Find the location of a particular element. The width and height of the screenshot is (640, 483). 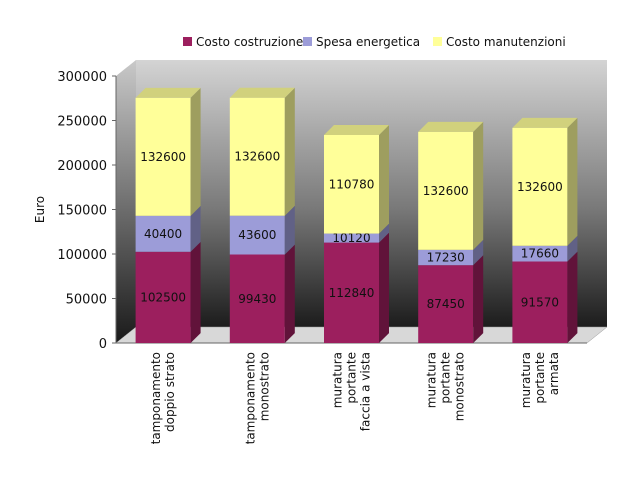

data-label: 112840 is located at coordinates (352, 293).